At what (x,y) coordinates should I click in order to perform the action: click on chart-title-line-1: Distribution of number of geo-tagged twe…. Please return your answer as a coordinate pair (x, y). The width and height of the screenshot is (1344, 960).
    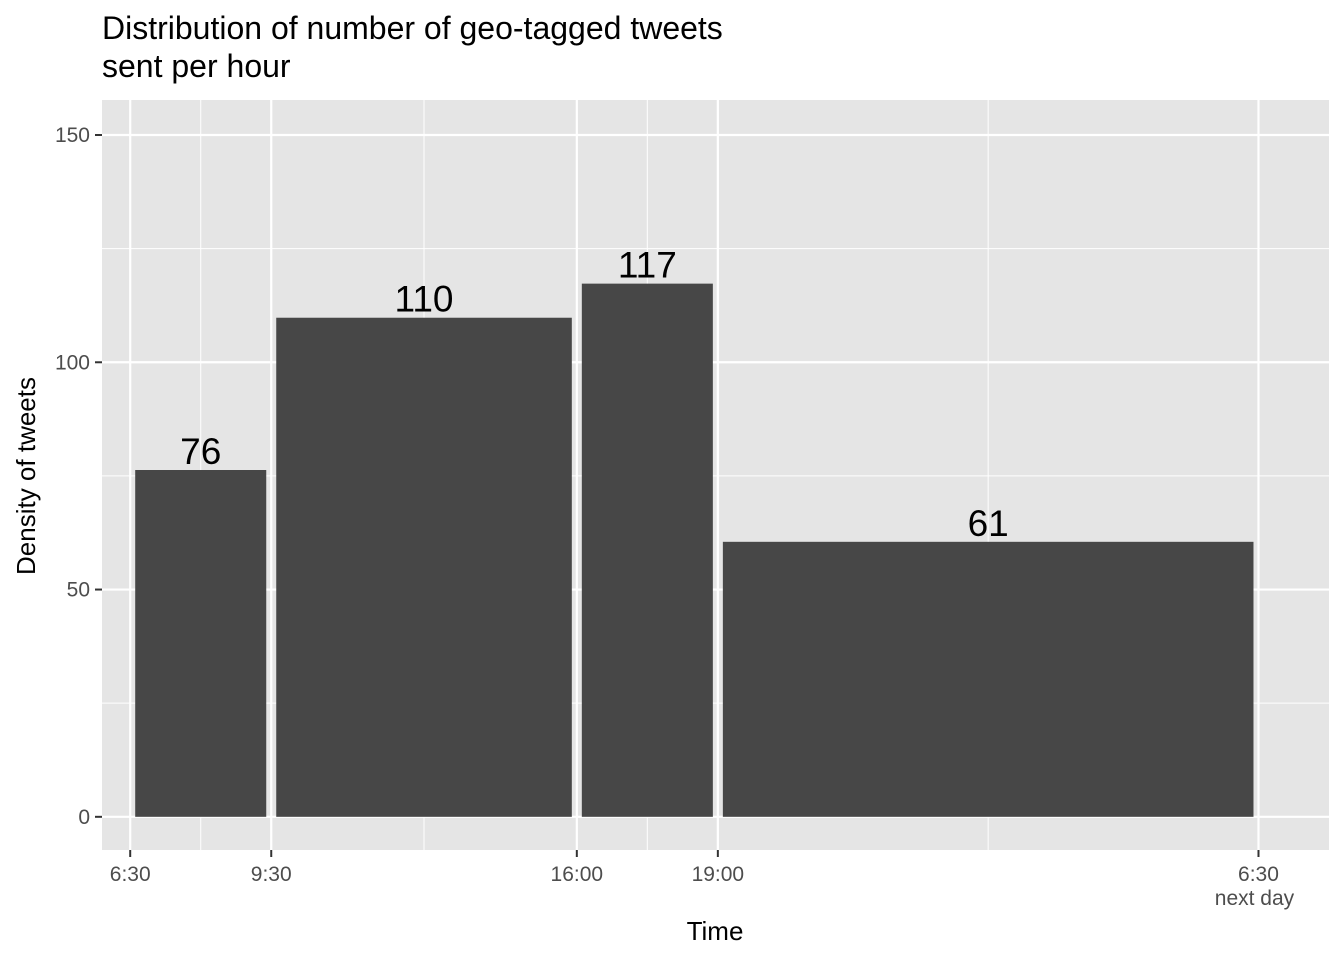
    Looking at the image, I should click on (412, 28).